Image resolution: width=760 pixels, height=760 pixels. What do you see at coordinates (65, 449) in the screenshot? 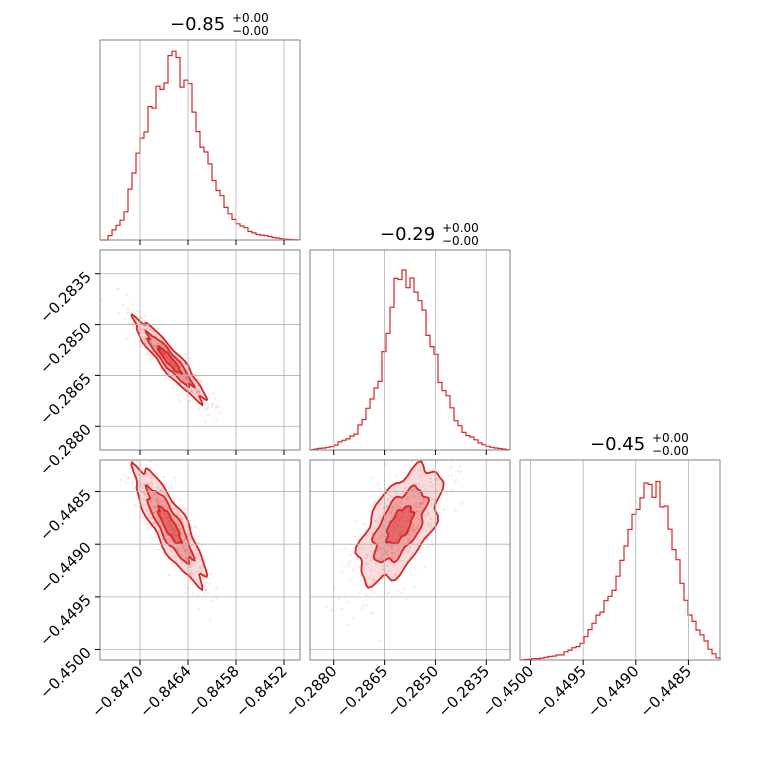
I see `y-tick-label: −0.2880` at bounding box center [65, 449].